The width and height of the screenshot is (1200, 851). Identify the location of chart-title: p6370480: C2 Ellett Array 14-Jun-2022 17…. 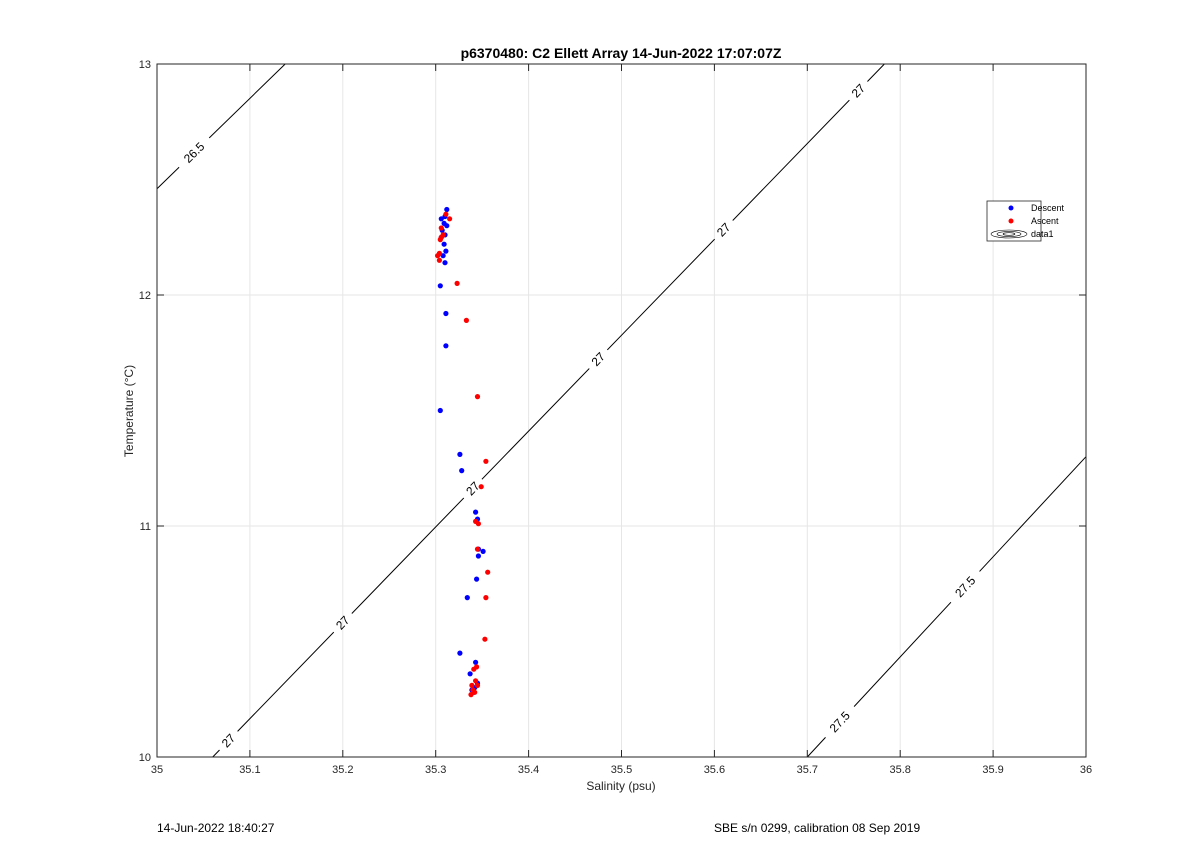
(621, 53).